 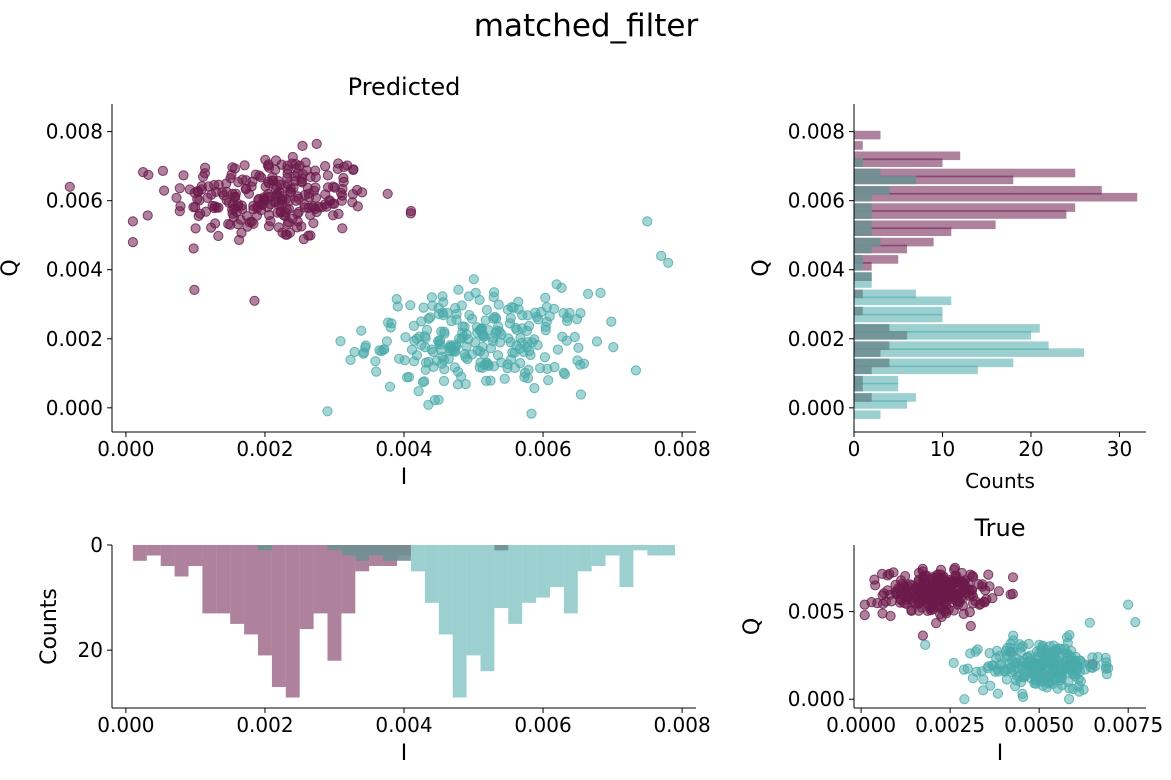 I want to click on x-tick-label: 0, so click(x=854, y=449).